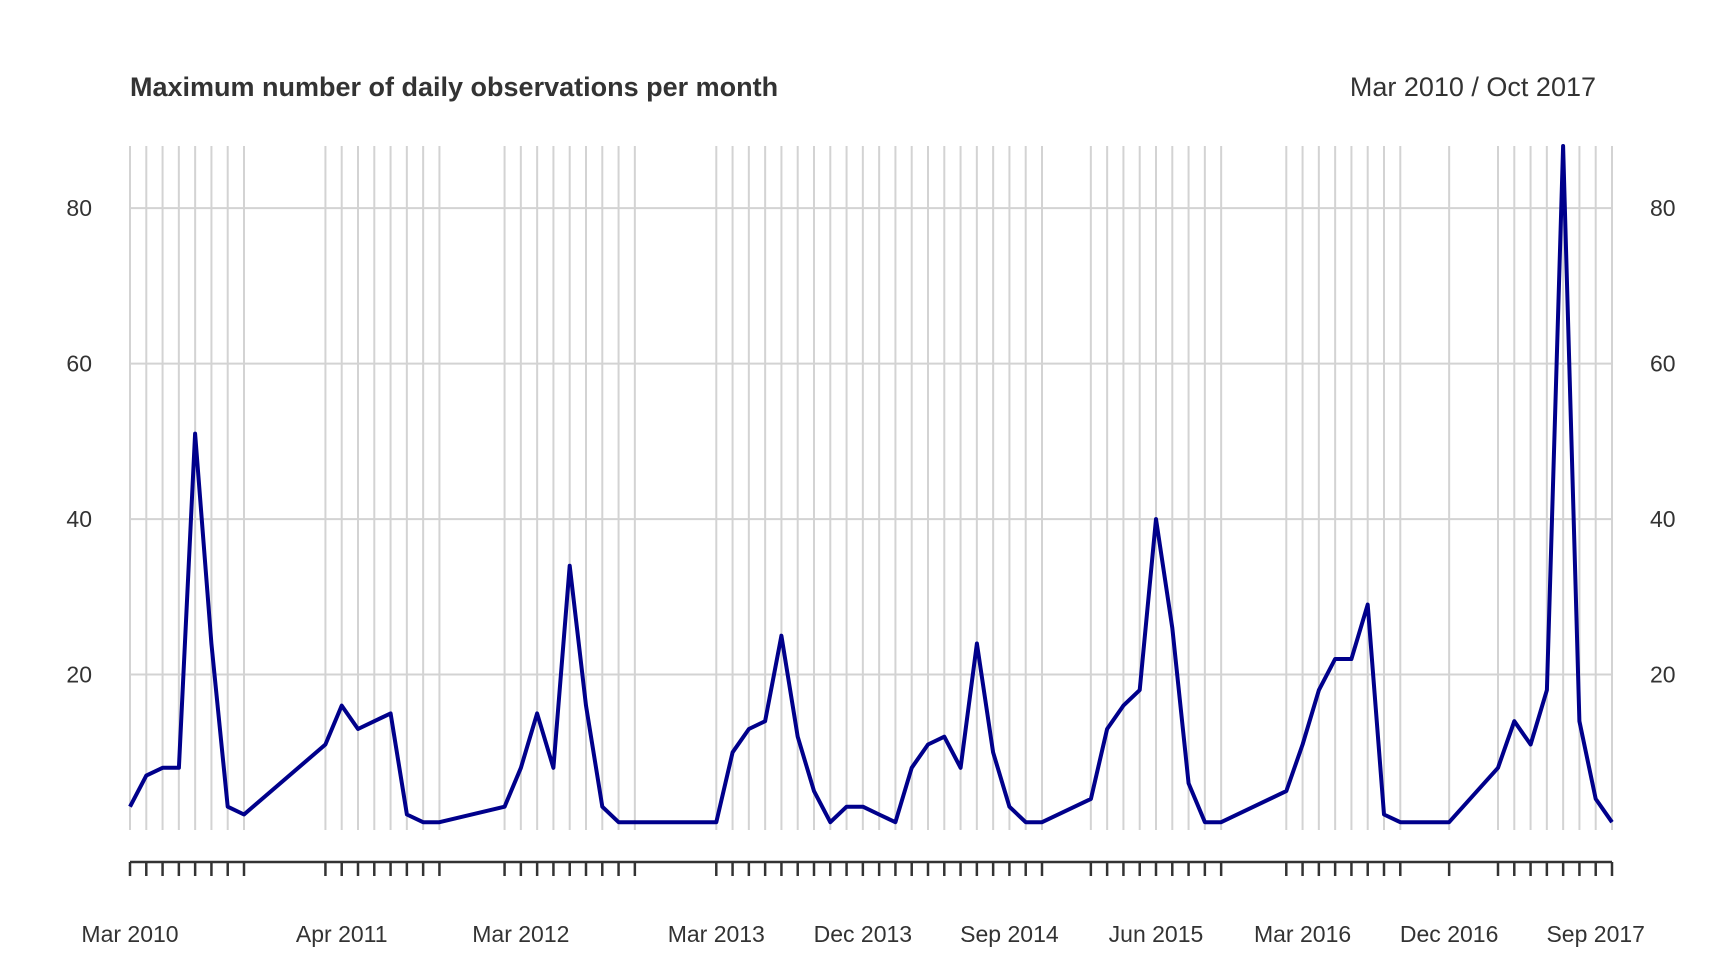 The image size is (1728, 960). What do you see at coordinates (1302, 934) in the screenshot?
I see `x-tick-label: Mar 2016` at bounding box center [1302, 934].